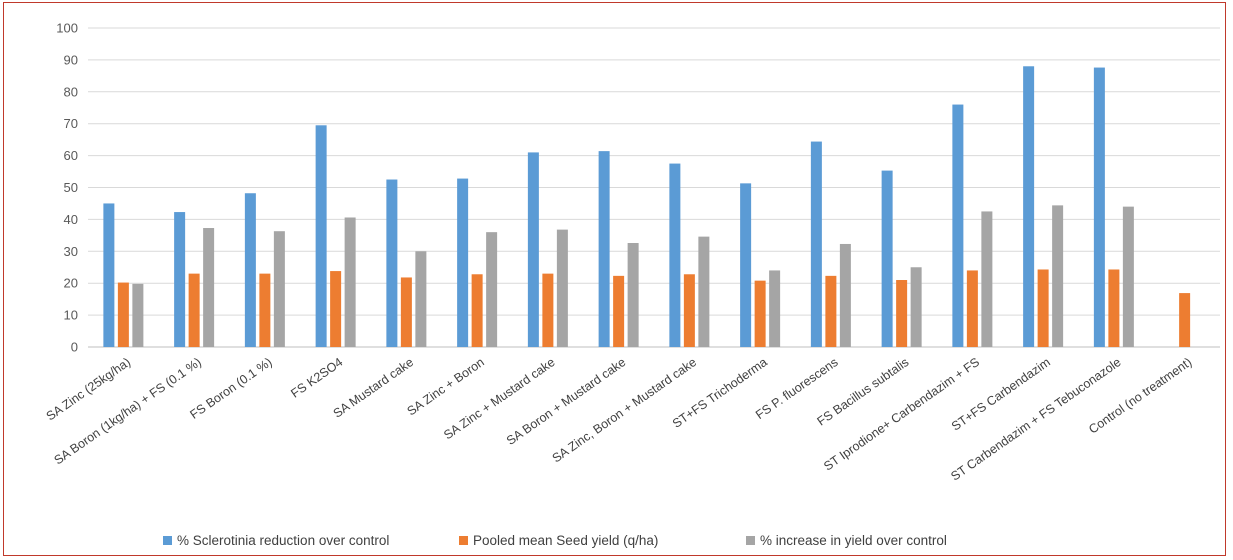 The width and height of the screenshot is (1233, 560). Describe the element at coordinates (67, 28) in the screenshot. I see `y-tick-label: 100` at that location.